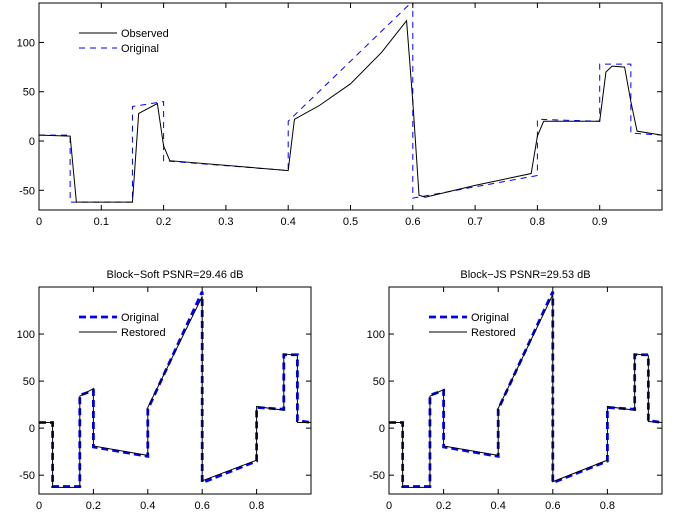  What do you see at coordinates (225, 222) in the screenshot?
I see `x-tick-label: 0.3` at bounding box center [225, 222].